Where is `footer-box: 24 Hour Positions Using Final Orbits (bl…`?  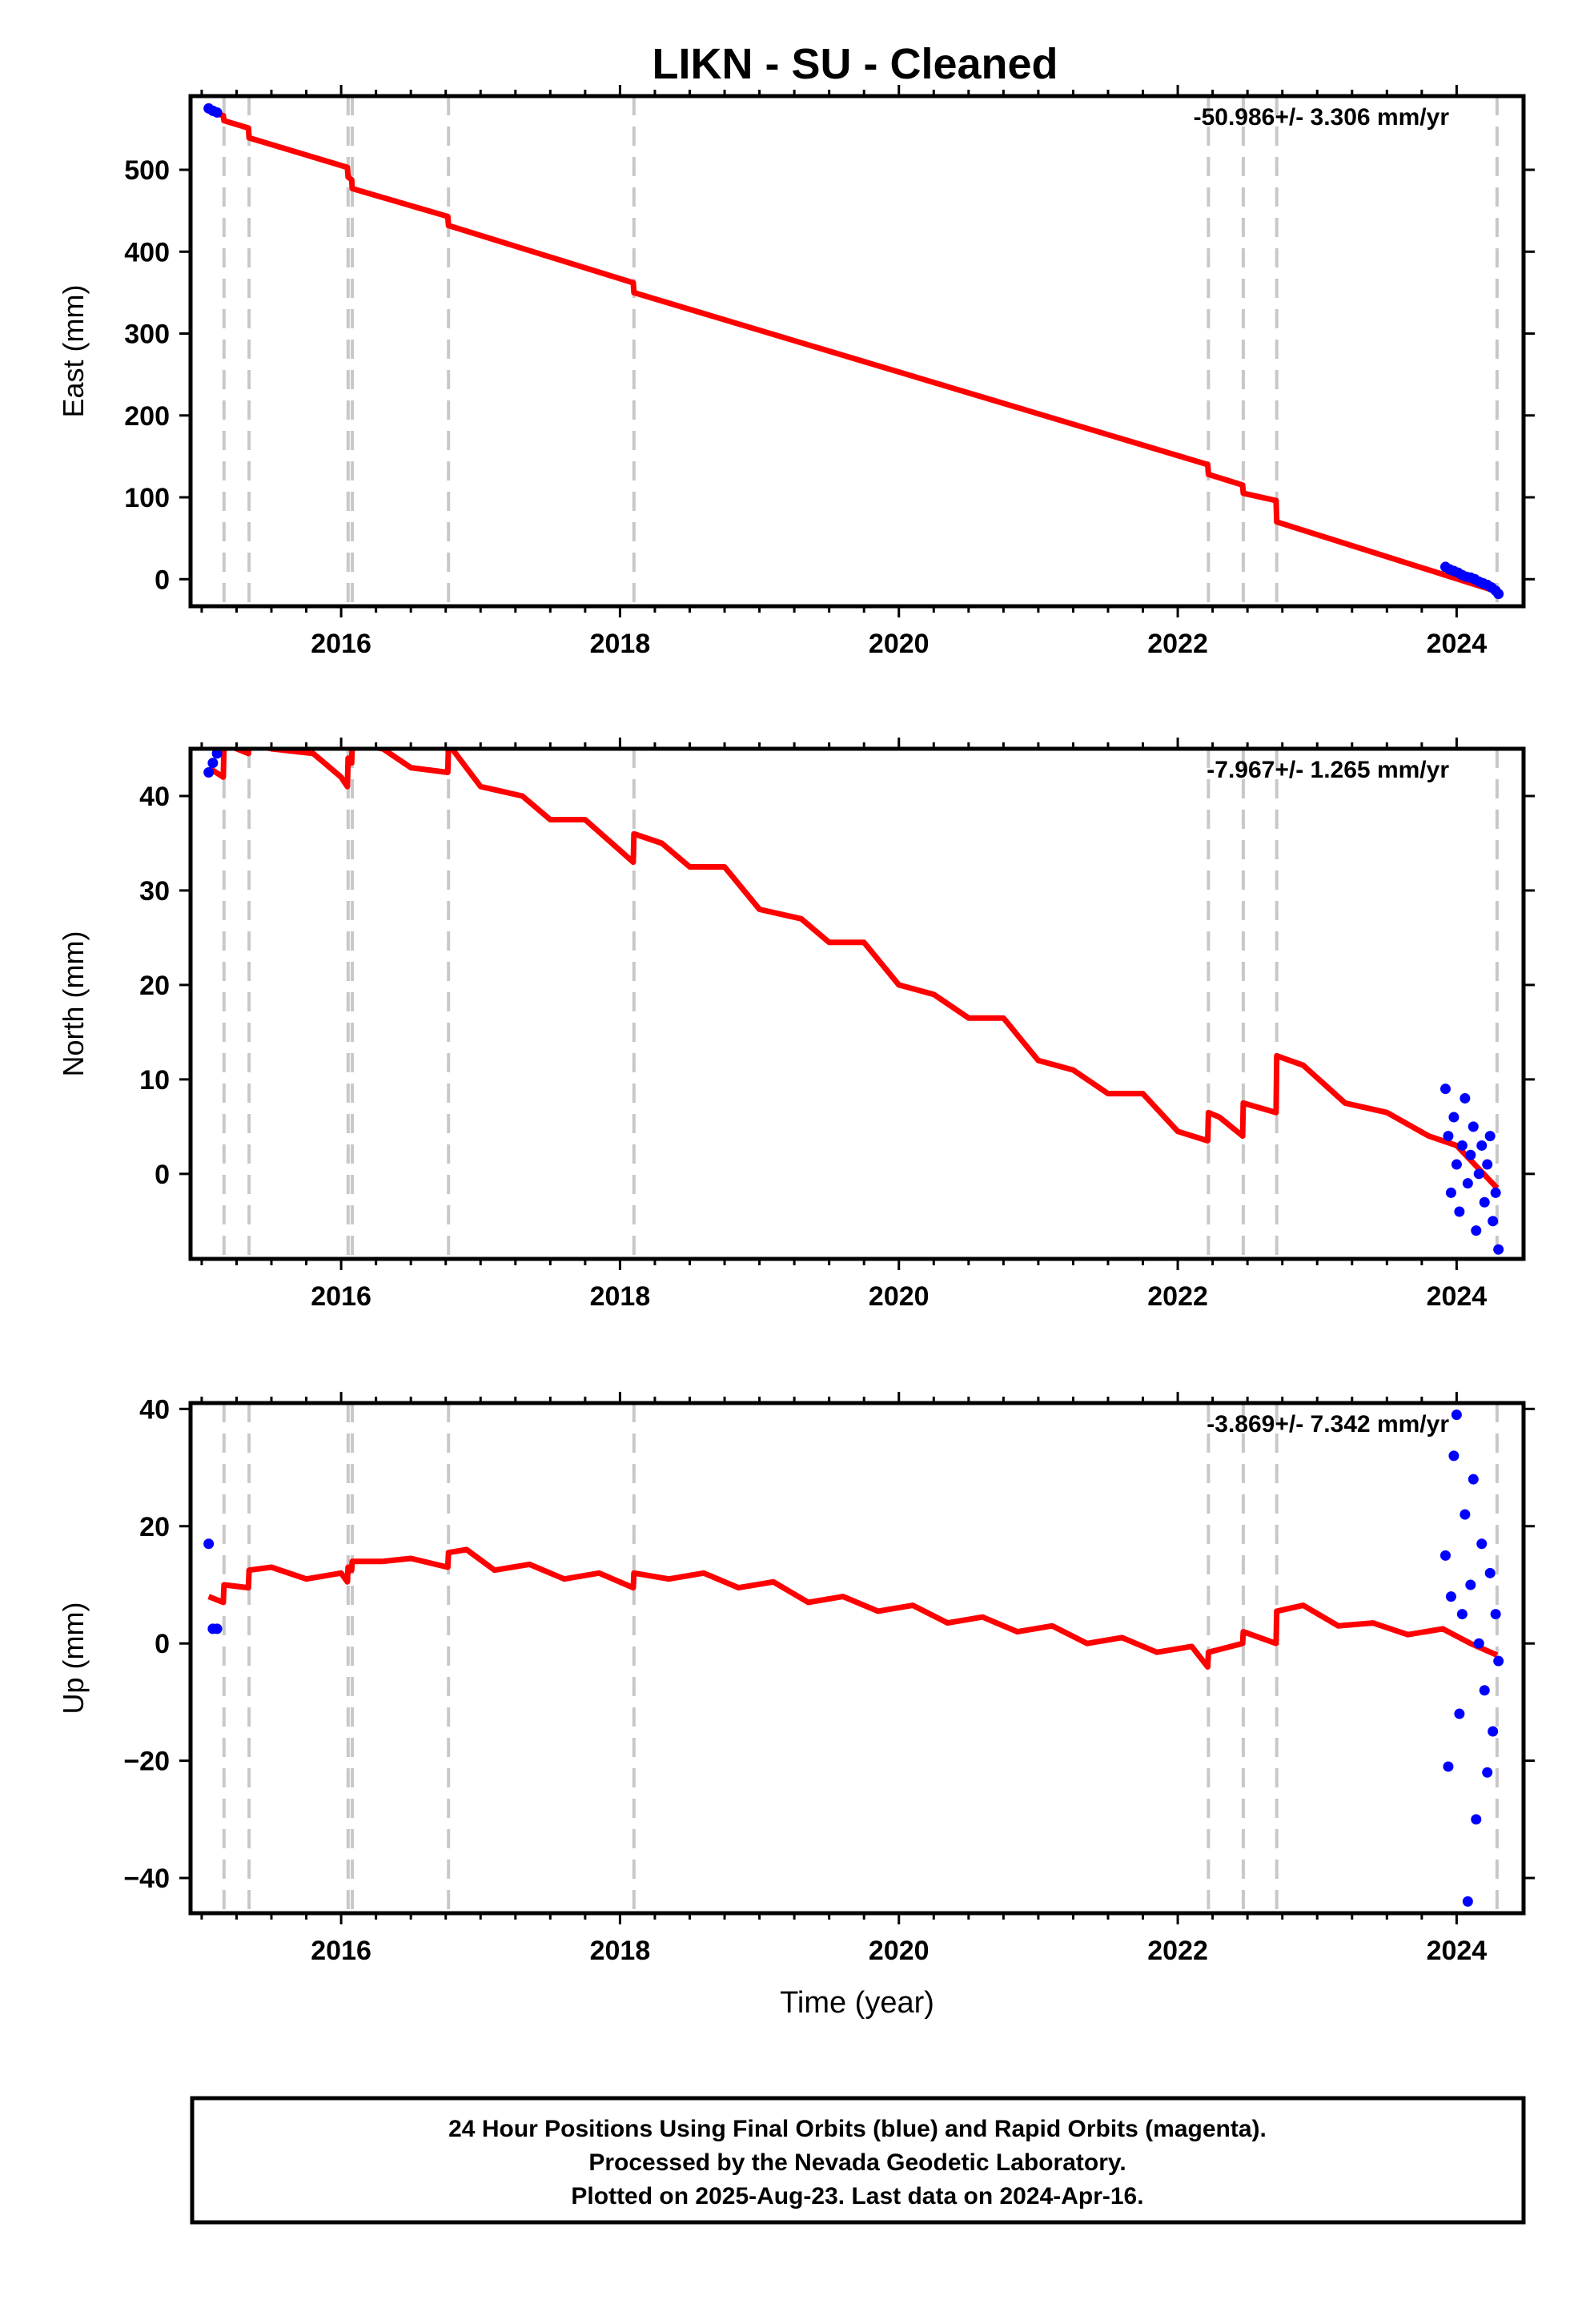 footer-box: 24 Hour Positions Using Final Orbits (bl… is located at coordinates (858, 2160).